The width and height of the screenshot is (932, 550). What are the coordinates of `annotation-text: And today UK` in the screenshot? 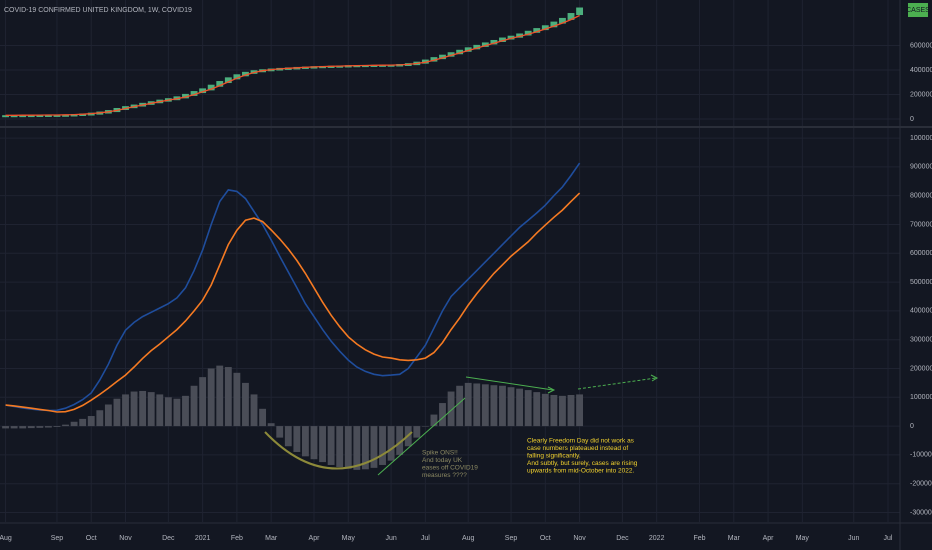 It's located at (442, 460).